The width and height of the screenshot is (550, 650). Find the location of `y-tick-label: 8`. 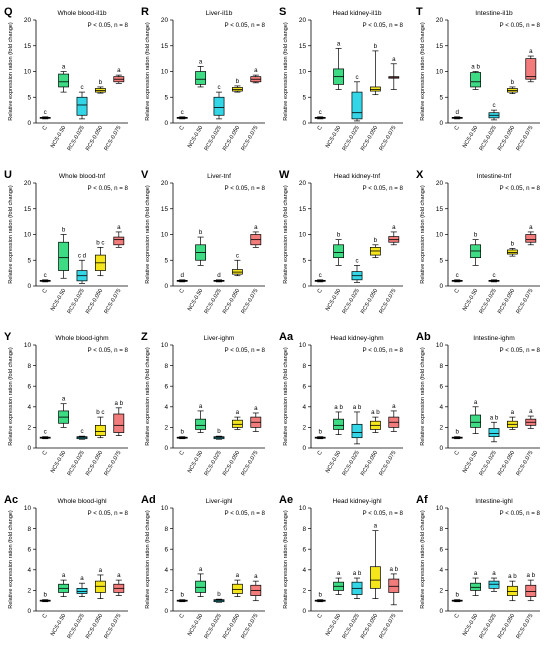

y-tick-label: 8 is located at coordinates (29, 366).